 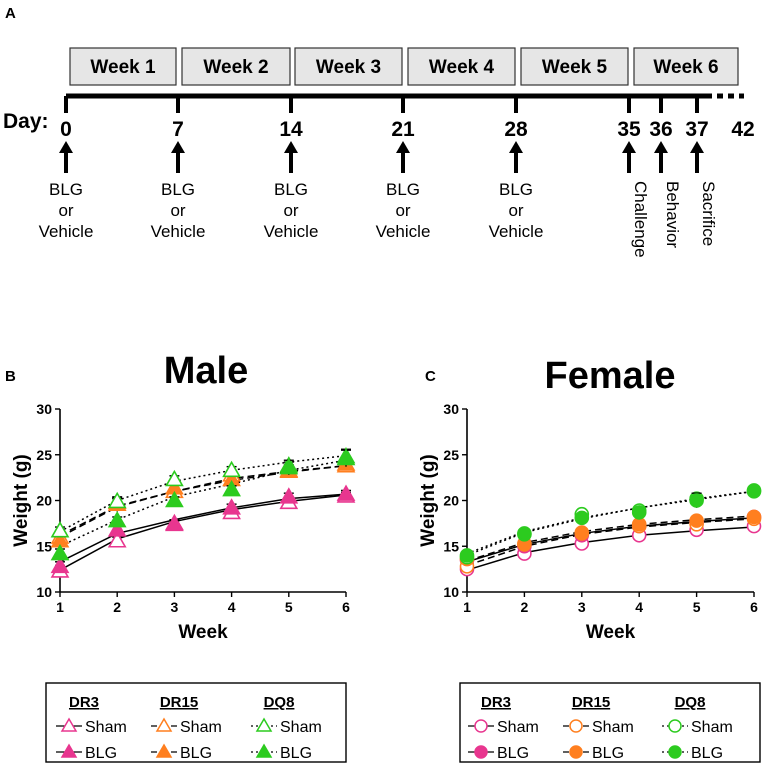 I want to click on female-legend: DR3 DR15 DQ8 Sham Sham Sham BLG BLG BLG, so click(x=610, y=722).